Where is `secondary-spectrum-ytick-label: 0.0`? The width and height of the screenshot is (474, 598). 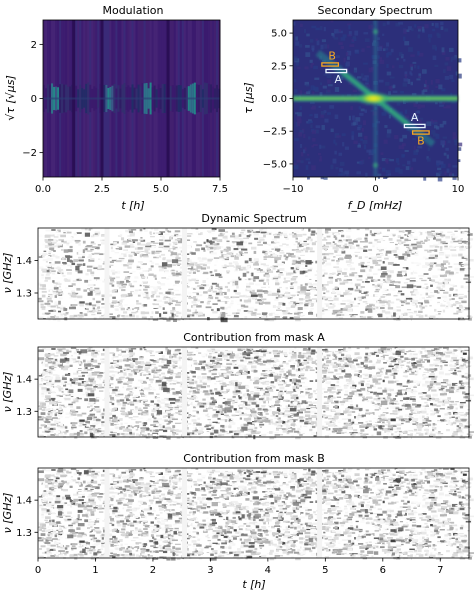 secondary-spectrum-ytick-label: 0.0 is located at coordinates (279, 99).